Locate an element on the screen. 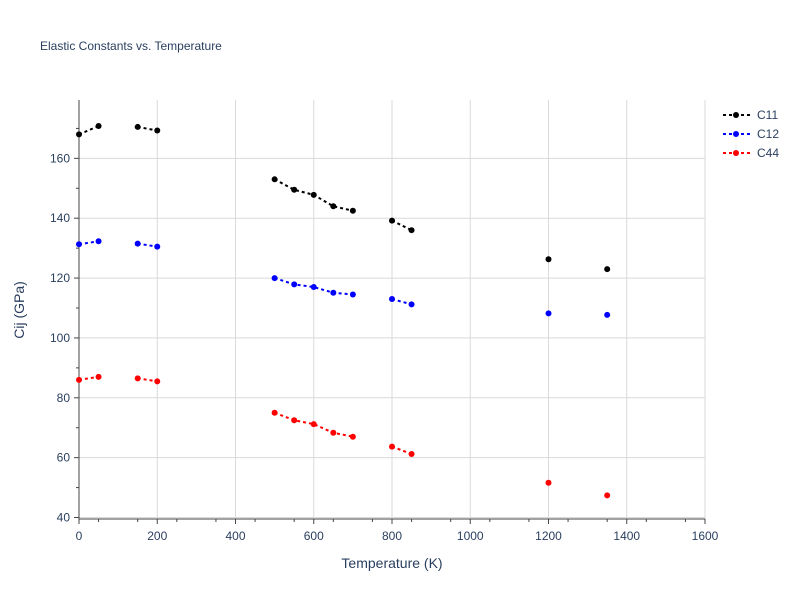  legend-item-c44: C44 is located at coordinates (751, 153).